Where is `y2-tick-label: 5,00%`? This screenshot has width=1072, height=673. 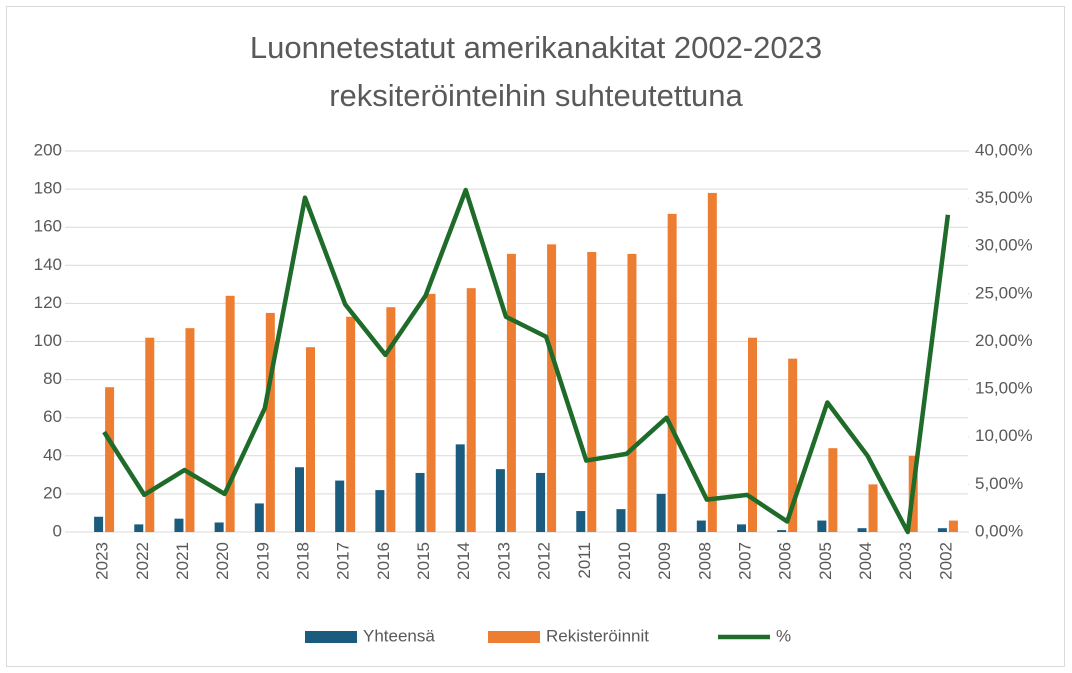
y2-tick-label: 5,00% is located at coordinates (999, 483).